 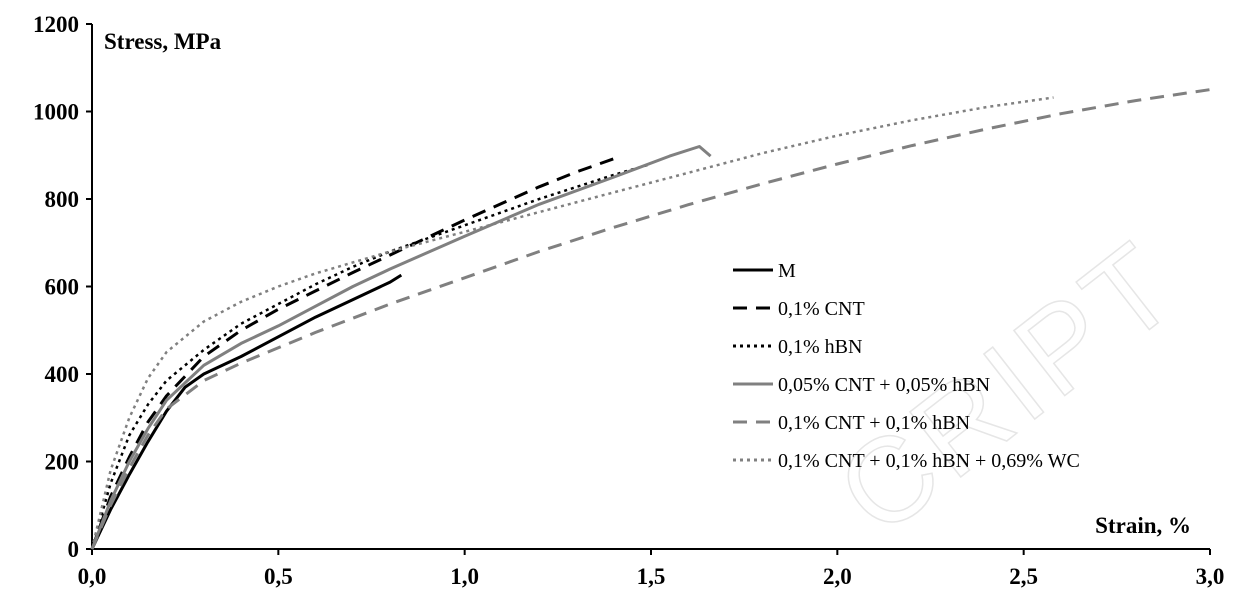 I want to click on legend-label: 0,1% CNT, so click(x=821, y=309).